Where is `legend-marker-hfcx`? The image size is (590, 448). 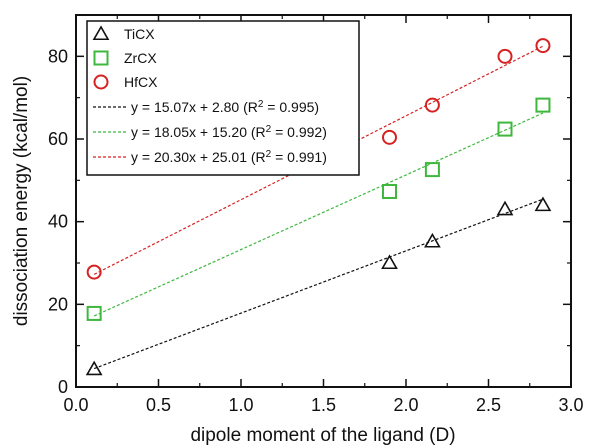
legend-marker-hfcx is located at coordinates (101, 82).